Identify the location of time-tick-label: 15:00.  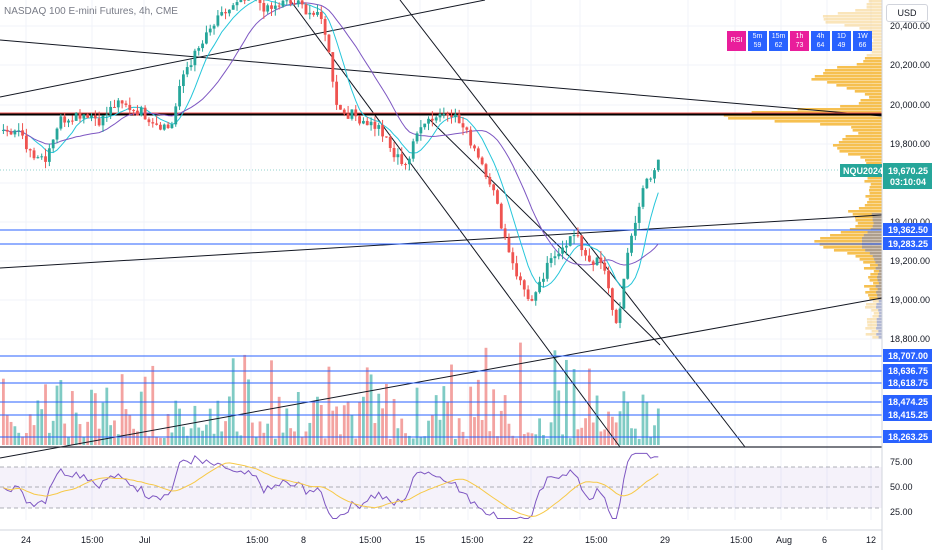
(596, 540).